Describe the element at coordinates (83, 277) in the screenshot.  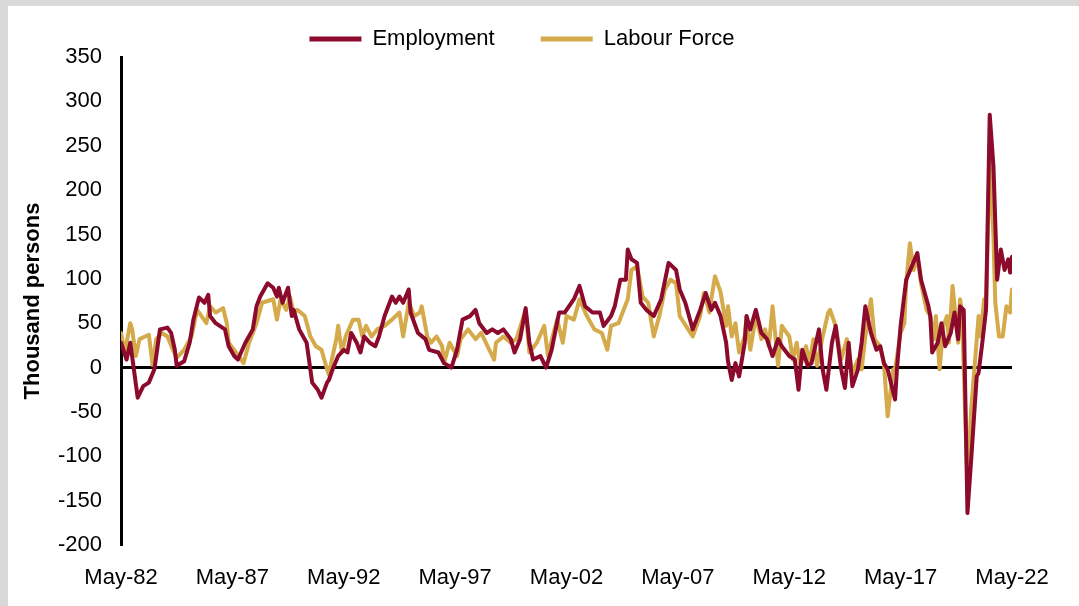
I see `y-tick-label: 100` at that location.